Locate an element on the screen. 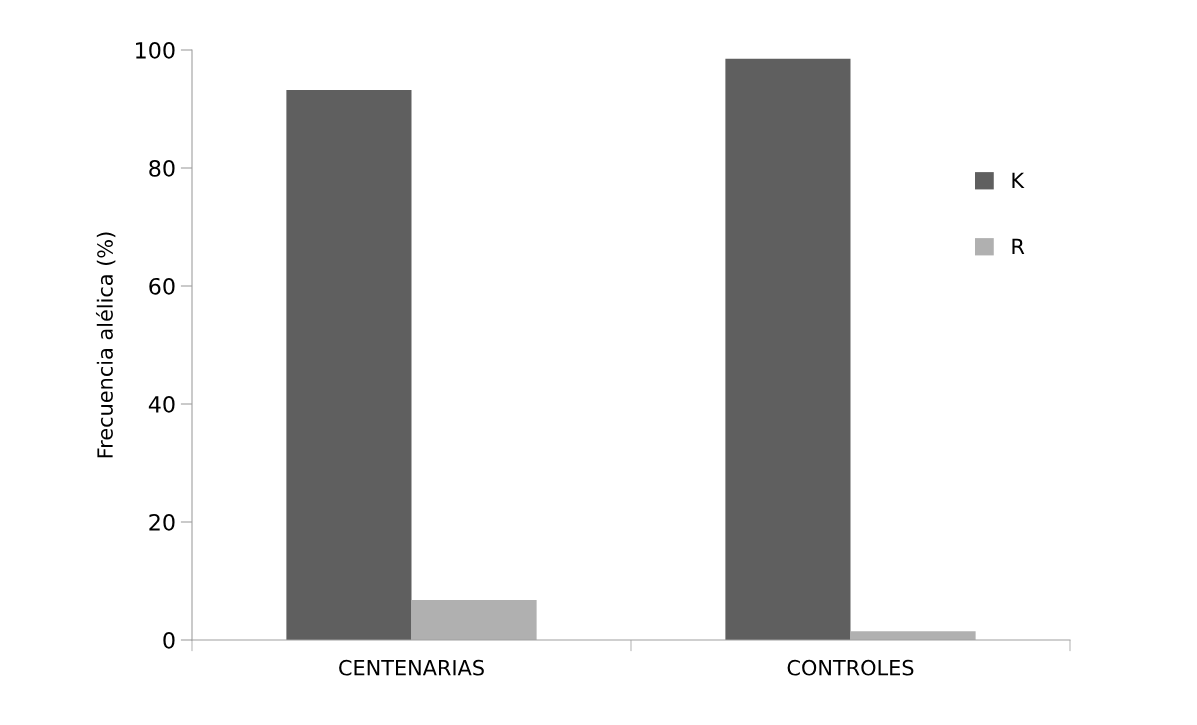 The image size is (1197, 725). y-tick-label: 60 is located at coordinates (162, 286).